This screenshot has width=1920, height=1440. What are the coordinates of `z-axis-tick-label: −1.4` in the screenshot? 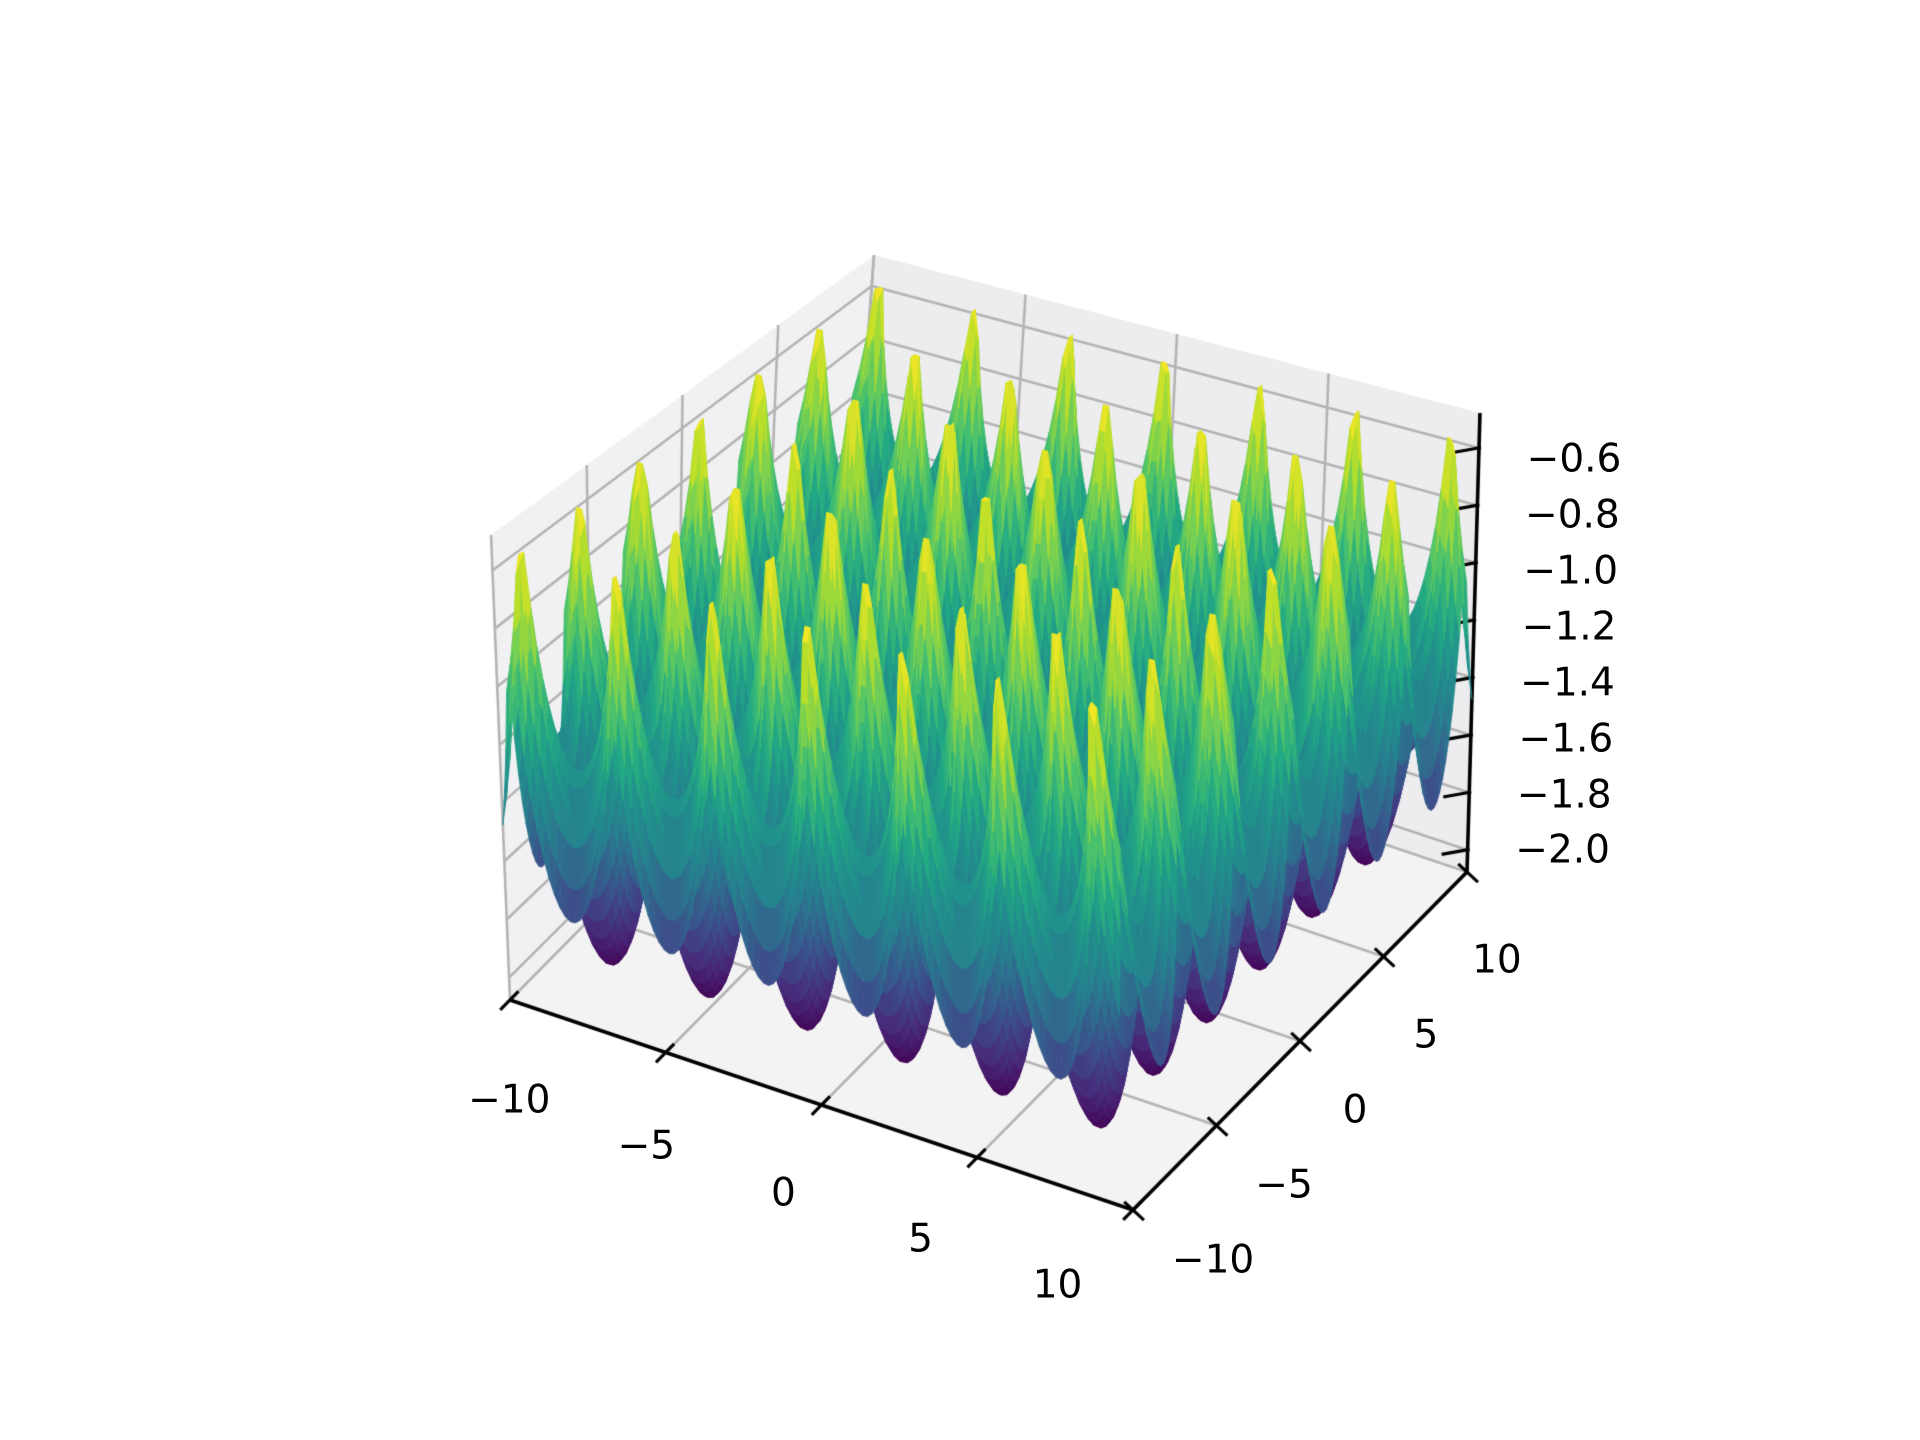 It's located at (1567, 683).